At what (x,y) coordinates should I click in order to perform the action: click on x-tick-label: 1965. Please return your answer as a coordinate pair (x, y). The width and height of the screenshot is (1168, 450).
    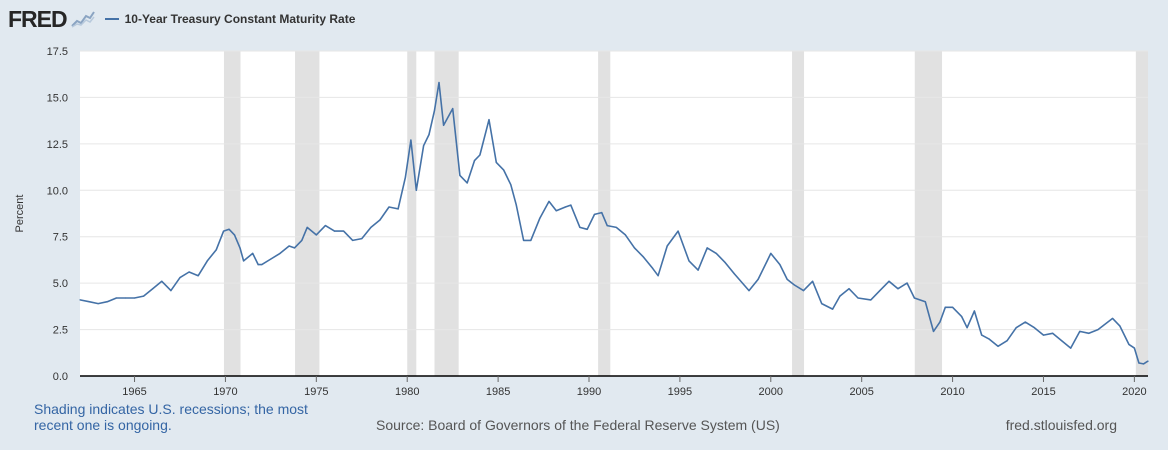
    Looking at the image, I should click on (134, 392).